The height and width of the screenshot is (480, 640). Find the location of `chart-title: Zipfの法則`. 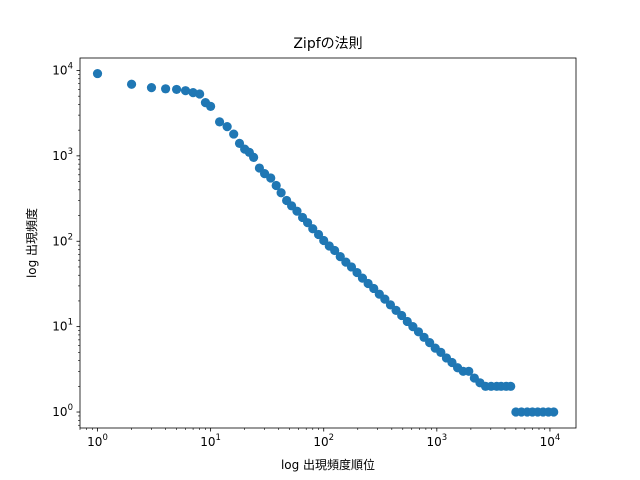

chart-title: Zipfの法則 is located at coordinates (327, 44).